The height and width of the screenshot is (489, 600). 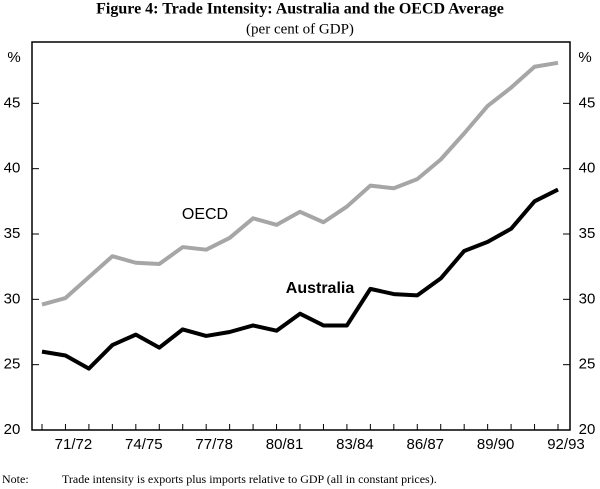 I want to click on x-tick-label: 83/84, so click(x=355, y=444).